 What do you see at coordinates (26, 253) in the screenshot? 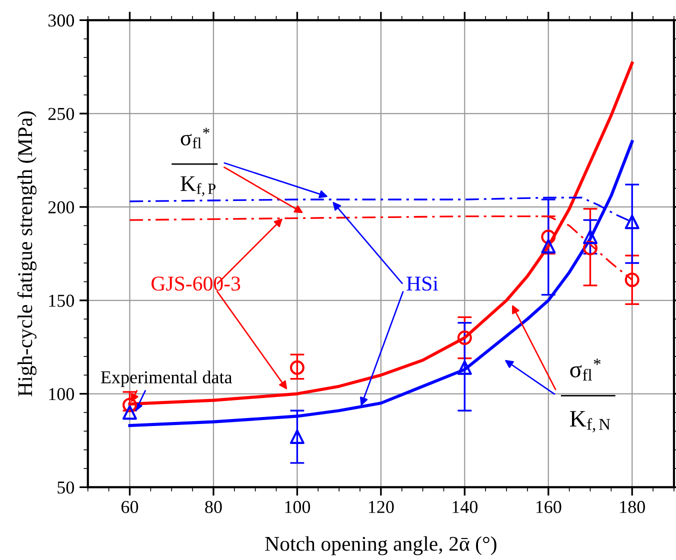
I see `y-axis-title: High-cycle fatigue strength (MPa)` at bounding box center [26, 253].